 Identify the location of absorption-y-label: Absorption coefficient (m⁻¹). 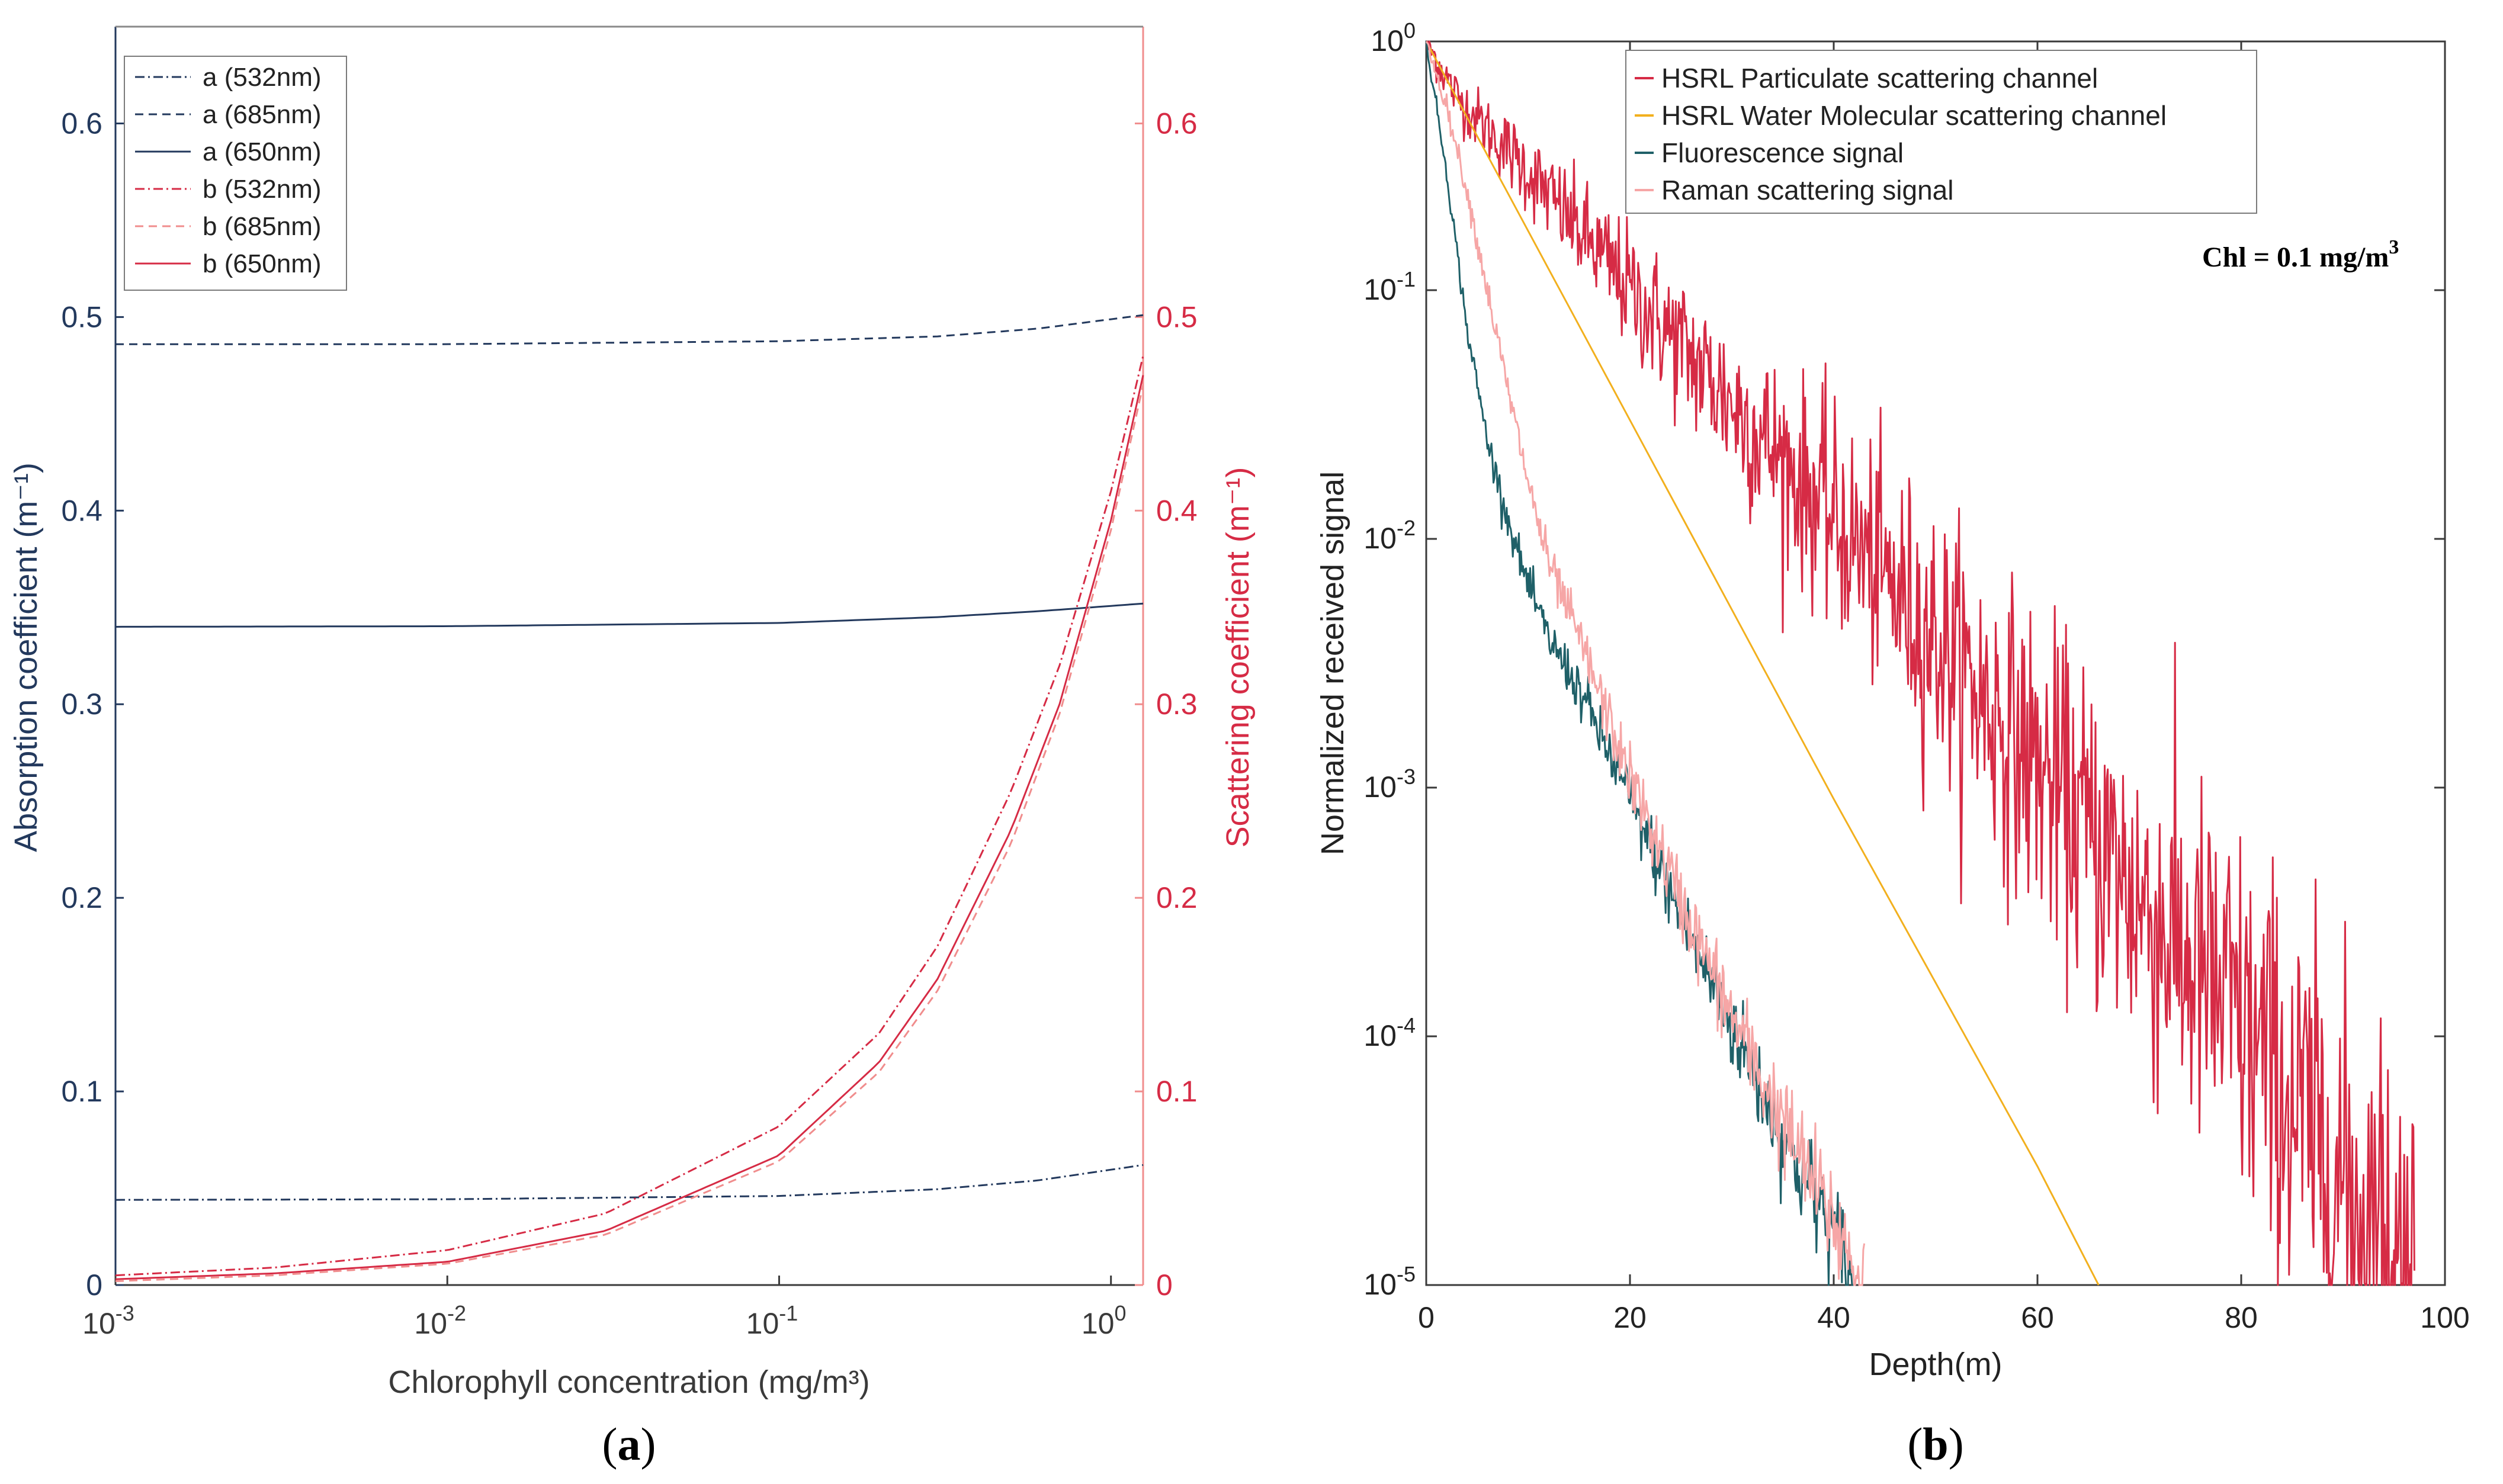
(26, 657).